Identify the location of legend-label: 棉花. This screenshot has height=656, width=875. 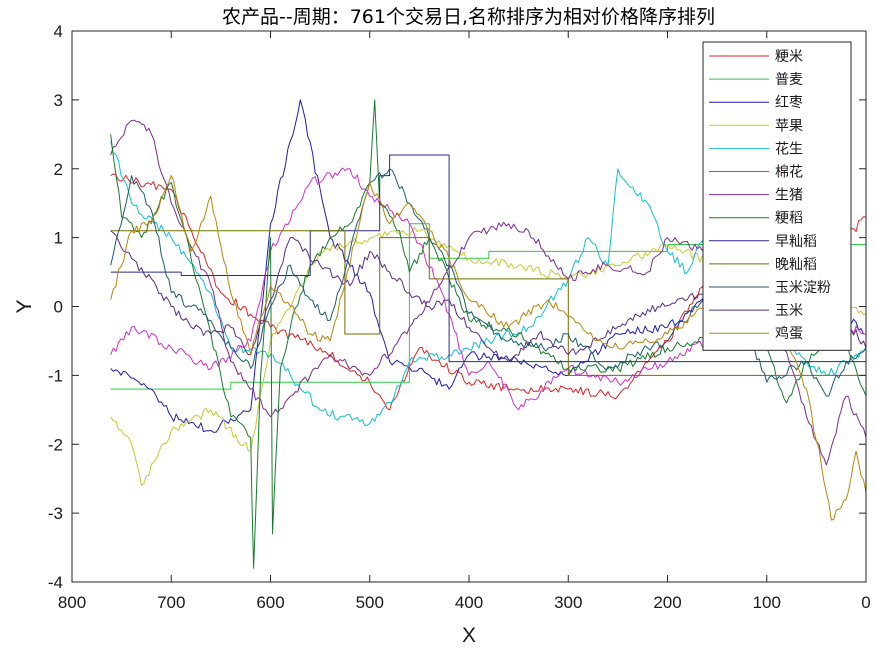
(789, 172).